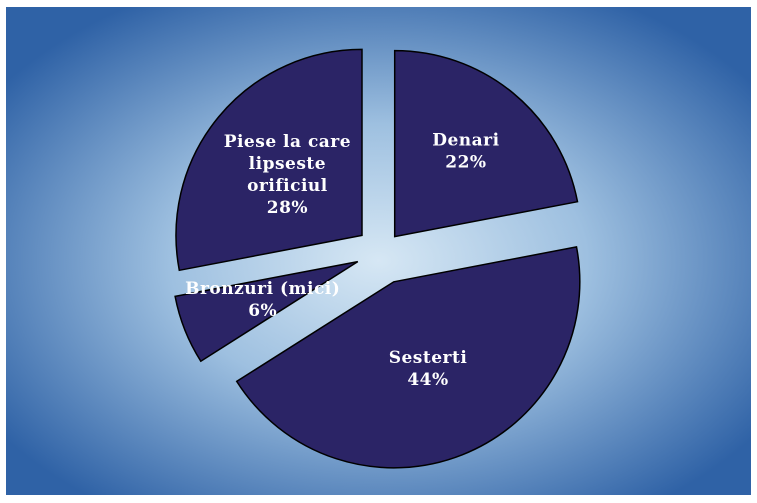 The width and height of the screenshot is (757, 503). I want to click on slice-category: Bronzuri (mici), so click(262, 289).